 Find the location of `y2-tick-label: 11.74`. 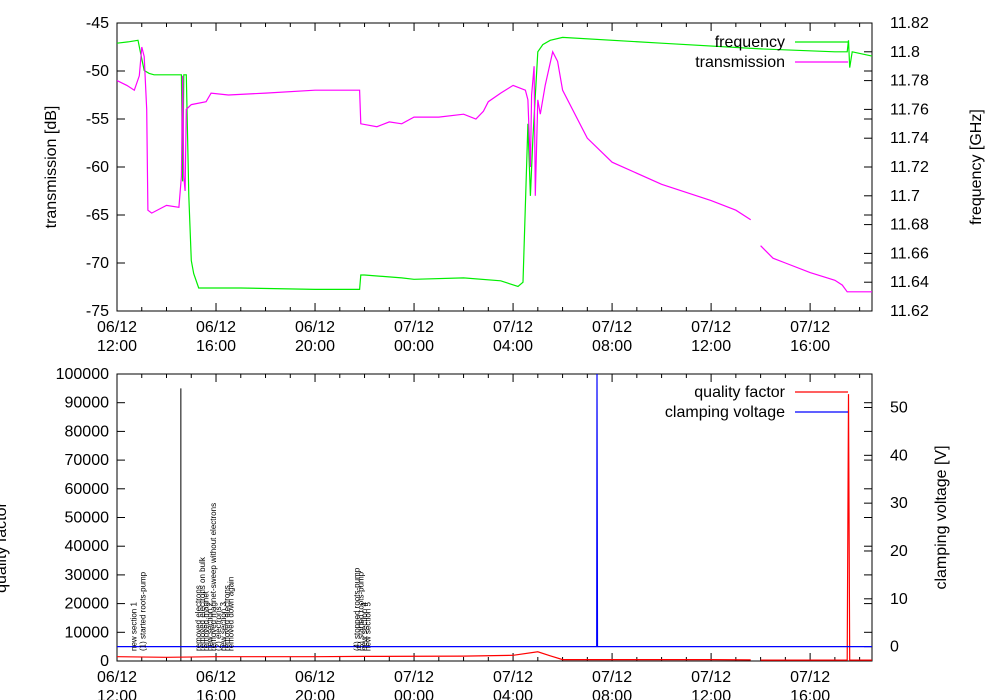

y2-tick-label: 11.74 is located at coordinates (909, 138).